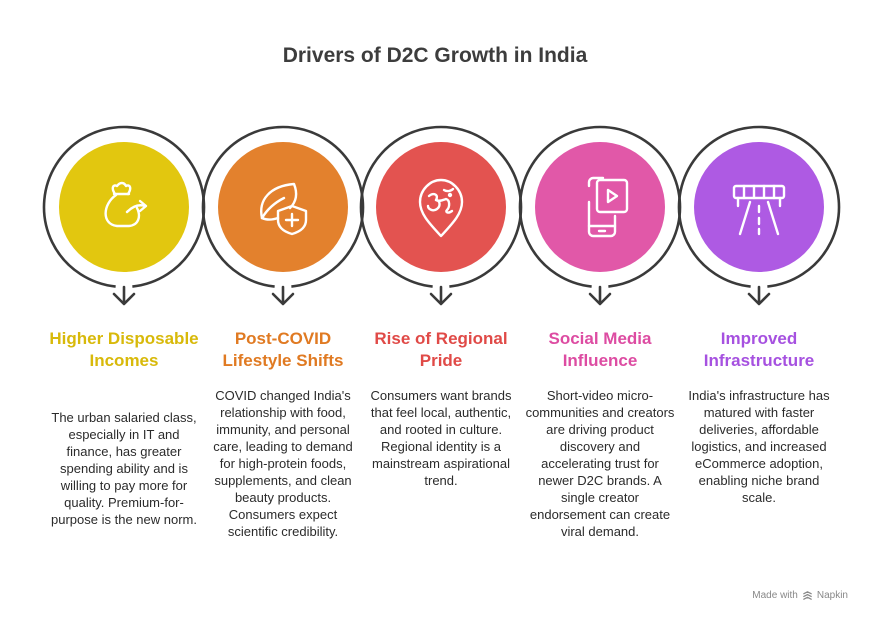 This screenshot has height=621, width=870. I want to click on heading-higher-disposable-incomes: Higher Disposable Incomes, so click(124, 349).